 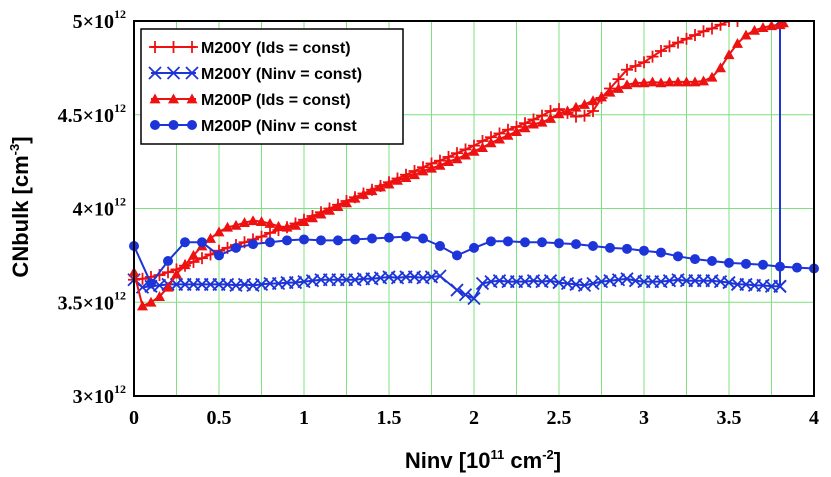 What do you see at coordinates (559, 418) in the screenshot?
I see `x-tick-label: 2.5` at bounding box center [559, 418].